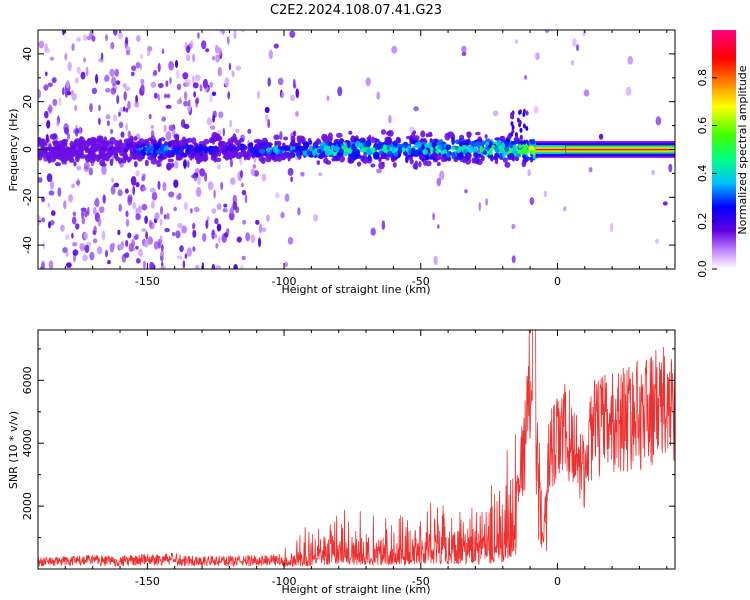 The height and width of the screenshot is (600, 750). What do you see at coordinates (27, 443) in the screenshot?
I see `y-tick-label: 4000` at bounding box center [27, 443].